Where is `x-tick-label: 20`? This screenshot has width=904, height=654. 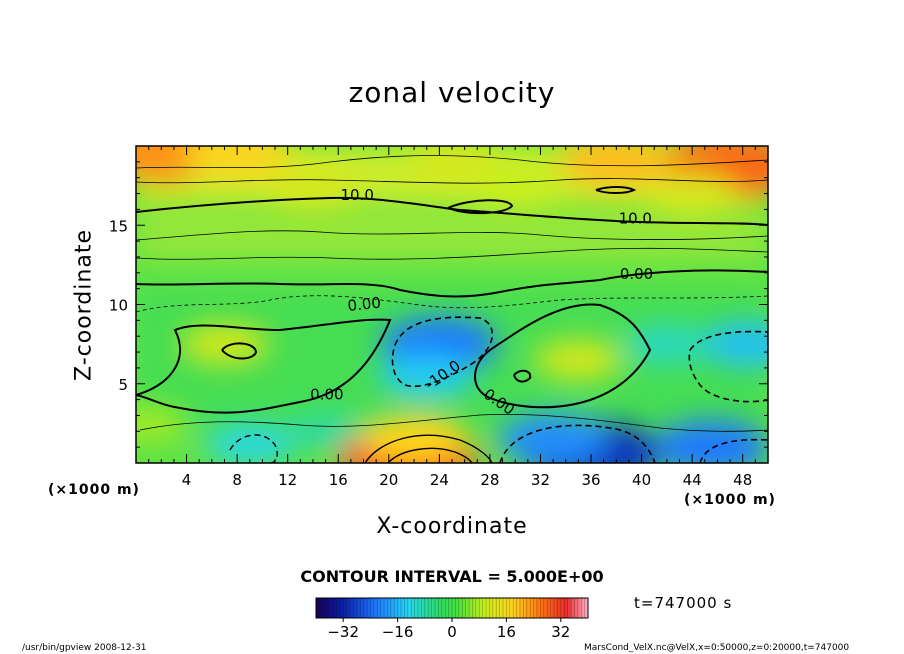 x-tick-label: 20 is located at coordinates (388, 480).